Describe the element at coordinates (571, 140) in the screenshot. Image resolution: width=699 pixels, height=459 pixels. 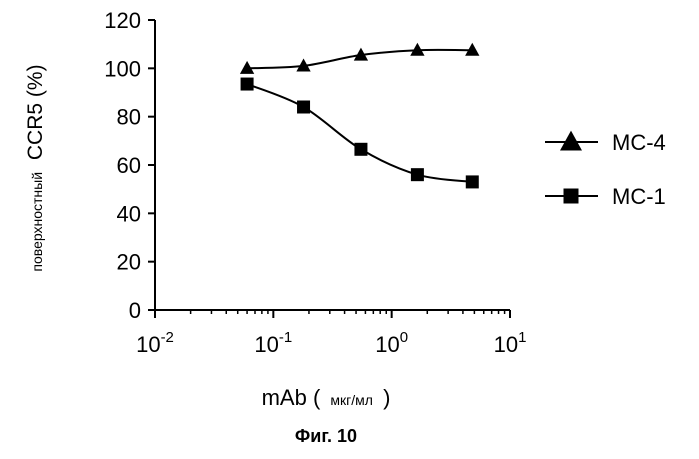
I see `legend-marker-triangle` at that location.